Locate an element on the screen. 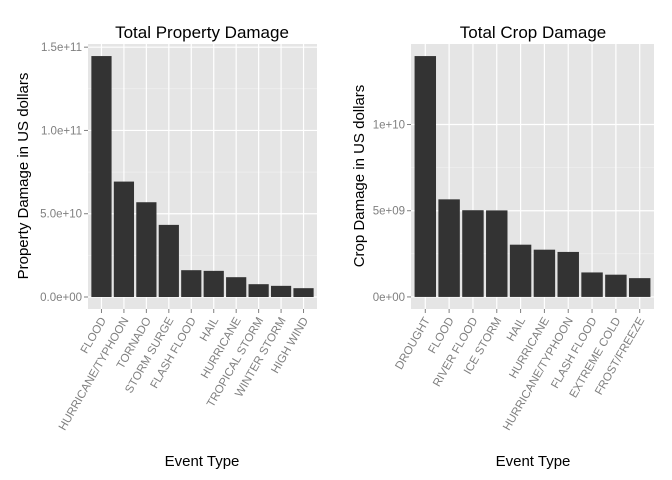 The image size is (672, 480). y-axis-title: Crop Damage in US dollars is located at coordinates (359, 176).